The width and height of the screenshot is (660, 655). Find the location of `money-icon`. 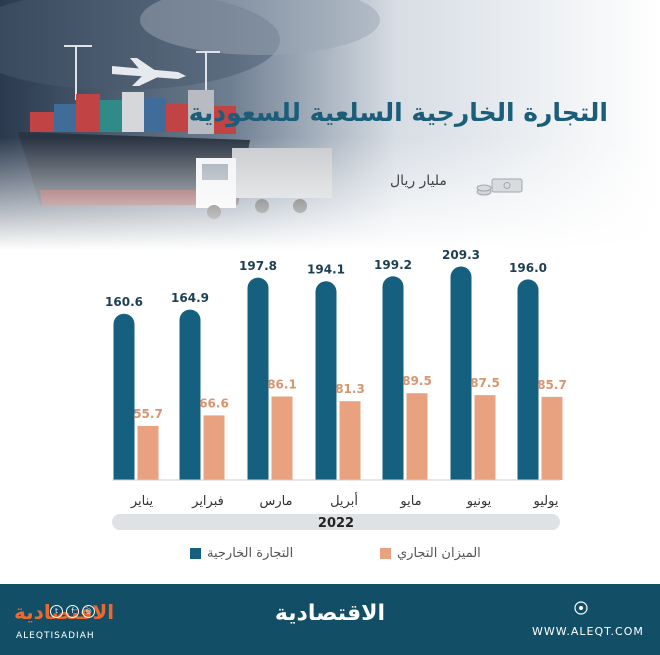

money-icon is located at coordinates (501, 189).